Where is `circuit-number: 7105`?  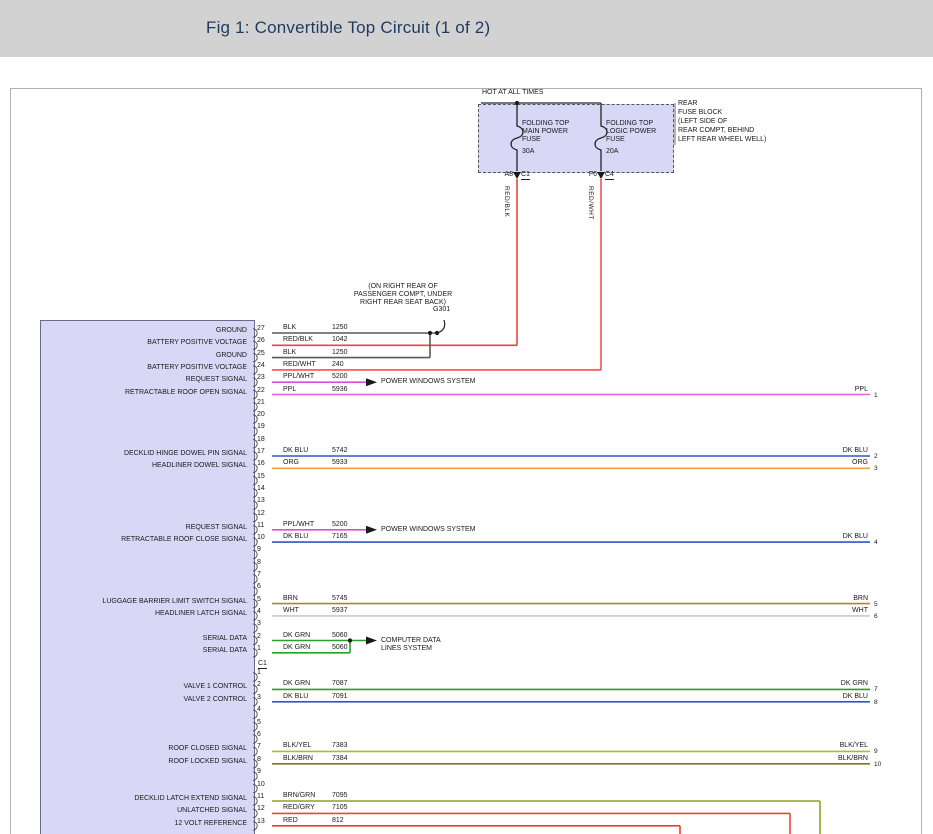
circuit-number: 7105 is located at coordinates (340, 808).